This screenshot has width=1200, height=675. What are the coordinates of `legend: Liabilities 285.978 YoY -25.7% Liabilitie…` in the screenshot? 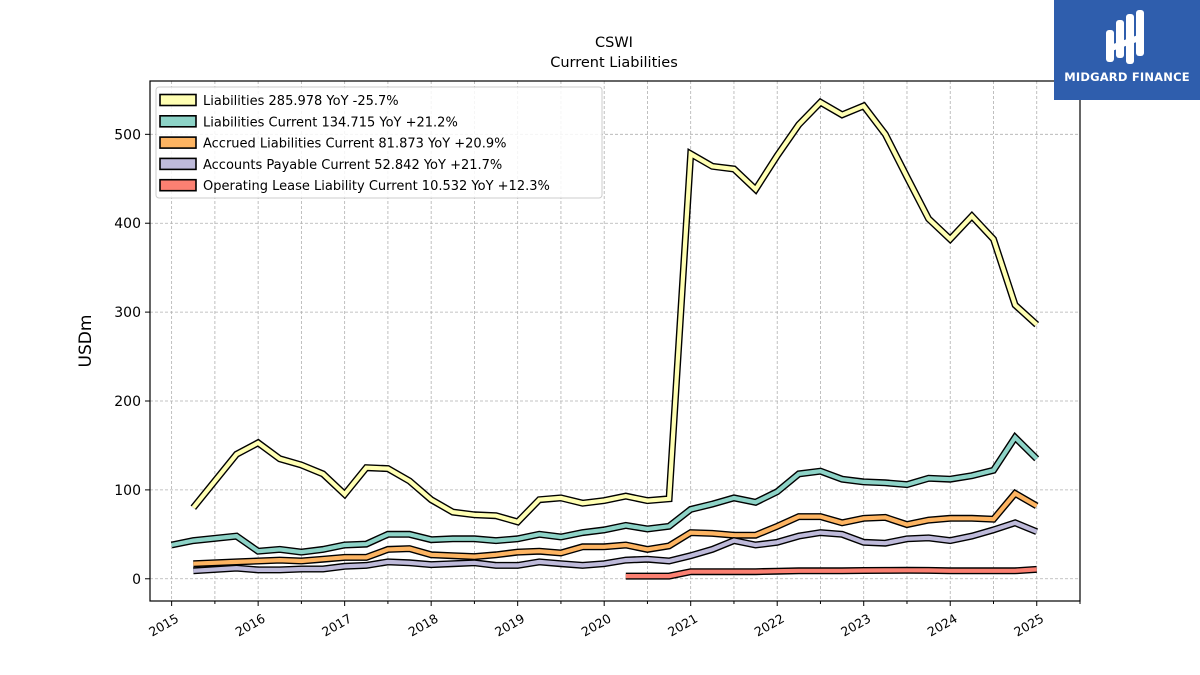 It's located at (379, 142).